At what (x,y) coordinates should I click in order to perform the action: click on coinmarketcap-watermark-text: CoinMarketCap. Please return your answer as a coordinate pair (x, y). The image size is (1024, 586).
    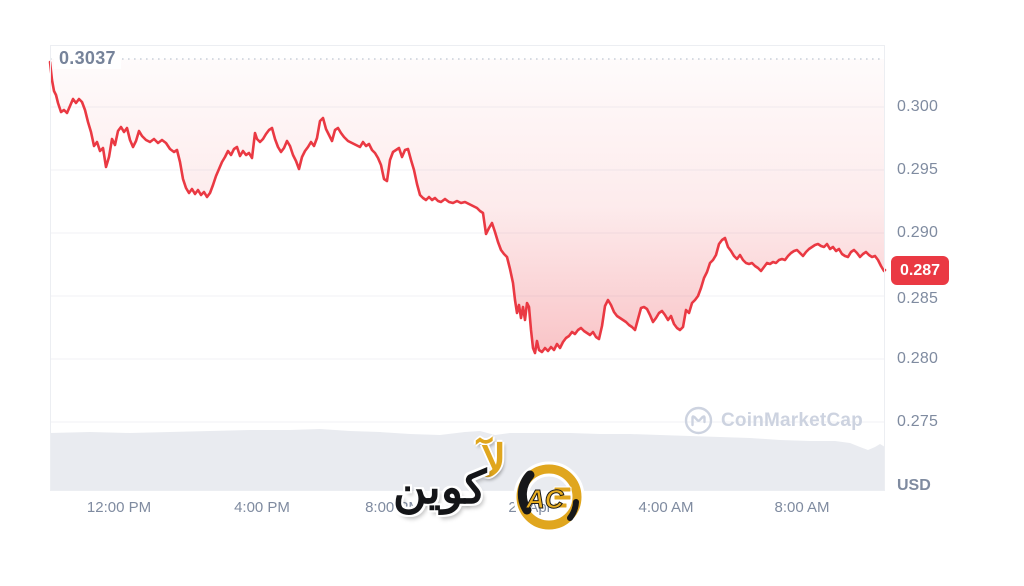
    Looking at the image, I should click on (792, 420).